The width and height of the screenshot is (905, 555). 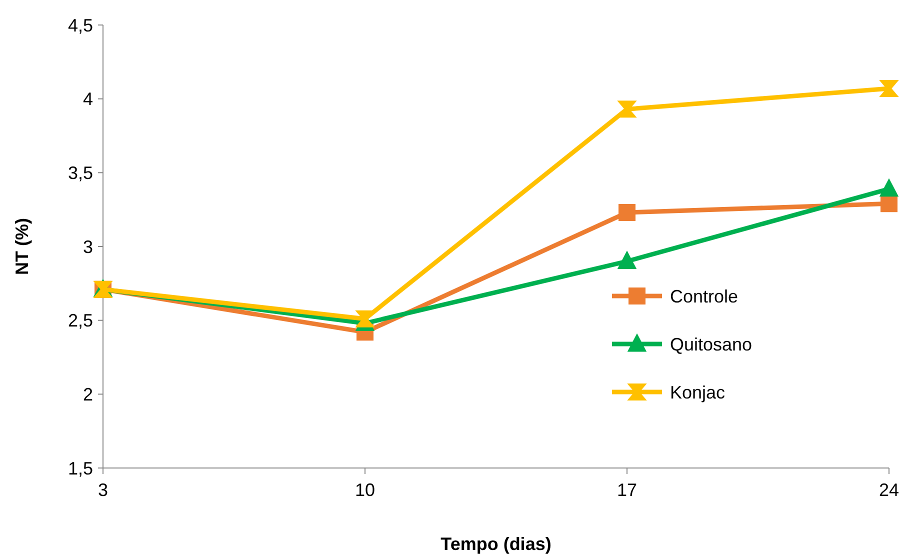 What do you see at coordinates (80, 172) in the screenshot?
I see `y-tick-label: 3,5` at bounding box center [80, 172].